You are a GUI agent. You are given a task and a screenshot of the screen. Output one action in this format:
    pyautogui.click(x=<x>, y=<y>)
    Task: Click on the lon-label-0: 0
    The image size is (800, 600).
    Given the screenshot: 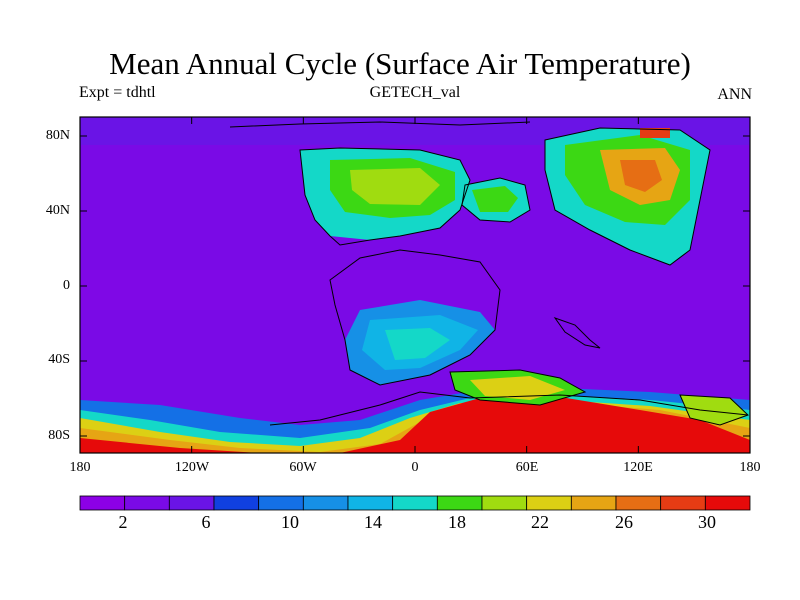 What is the action you would take?
    pyautogui.click(x=415, y=467)
    